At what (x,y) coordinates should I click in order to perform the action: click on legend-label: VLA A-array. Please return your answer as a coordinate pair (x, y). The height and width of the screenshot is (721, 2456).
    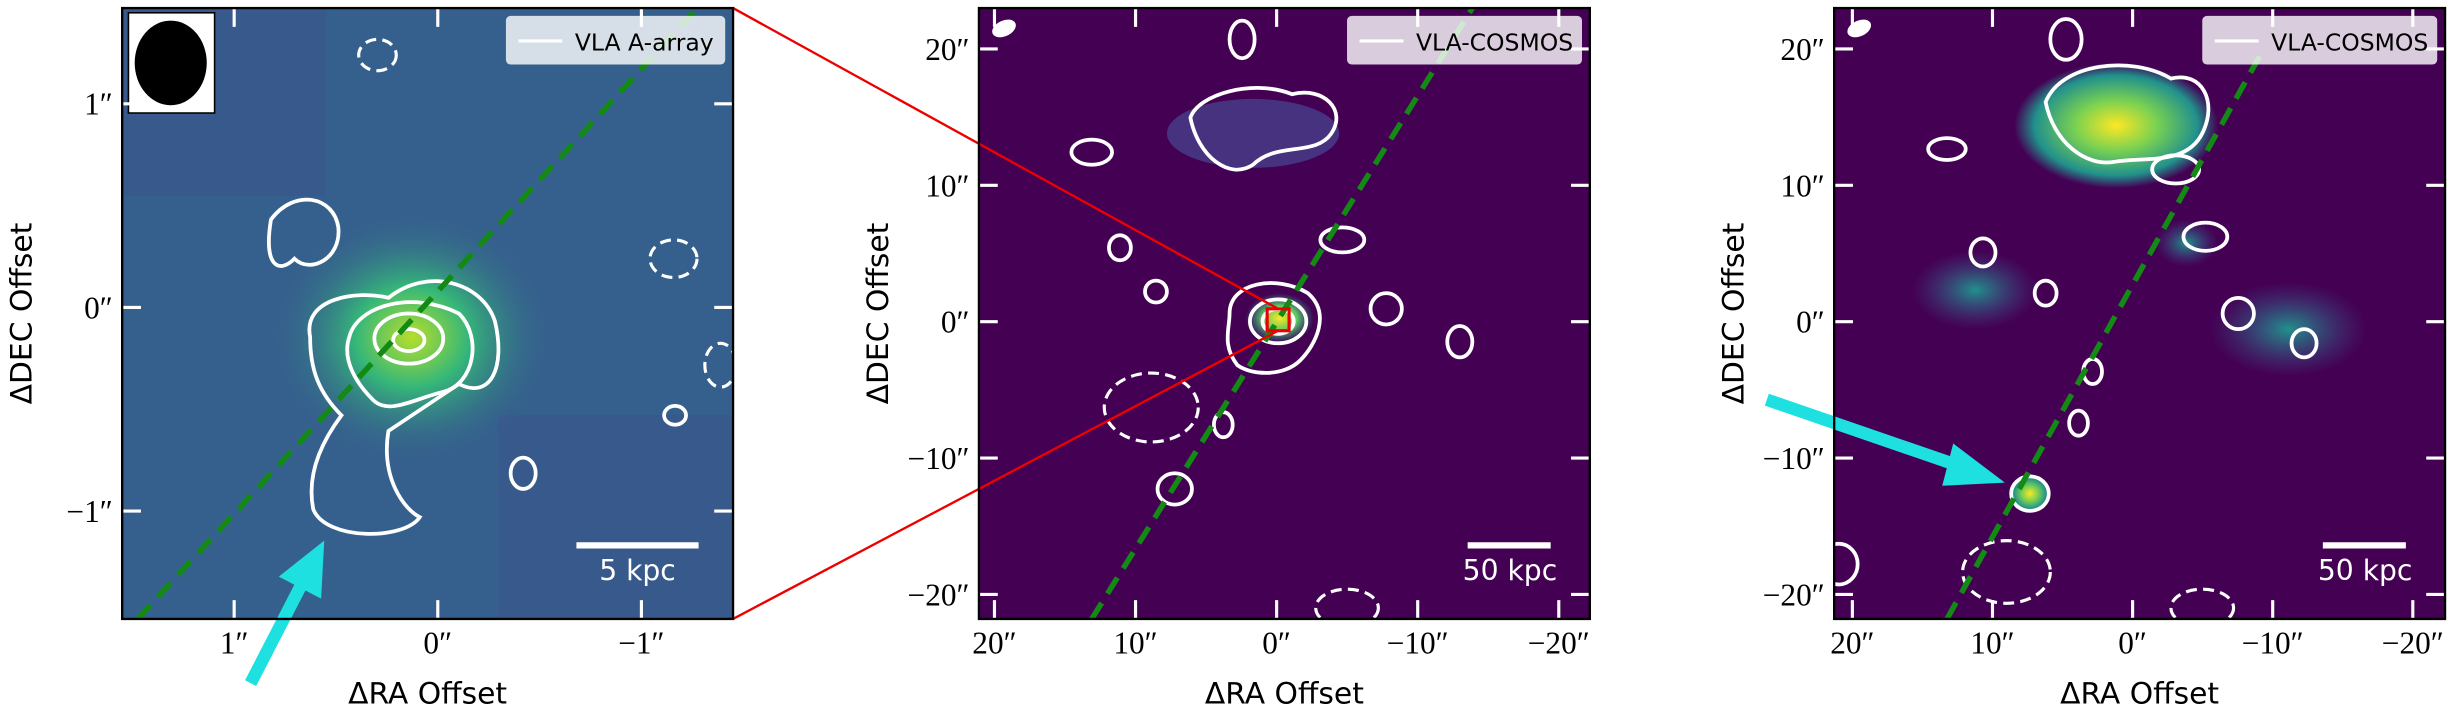
    Looking at the image, I should click on (644, 42).